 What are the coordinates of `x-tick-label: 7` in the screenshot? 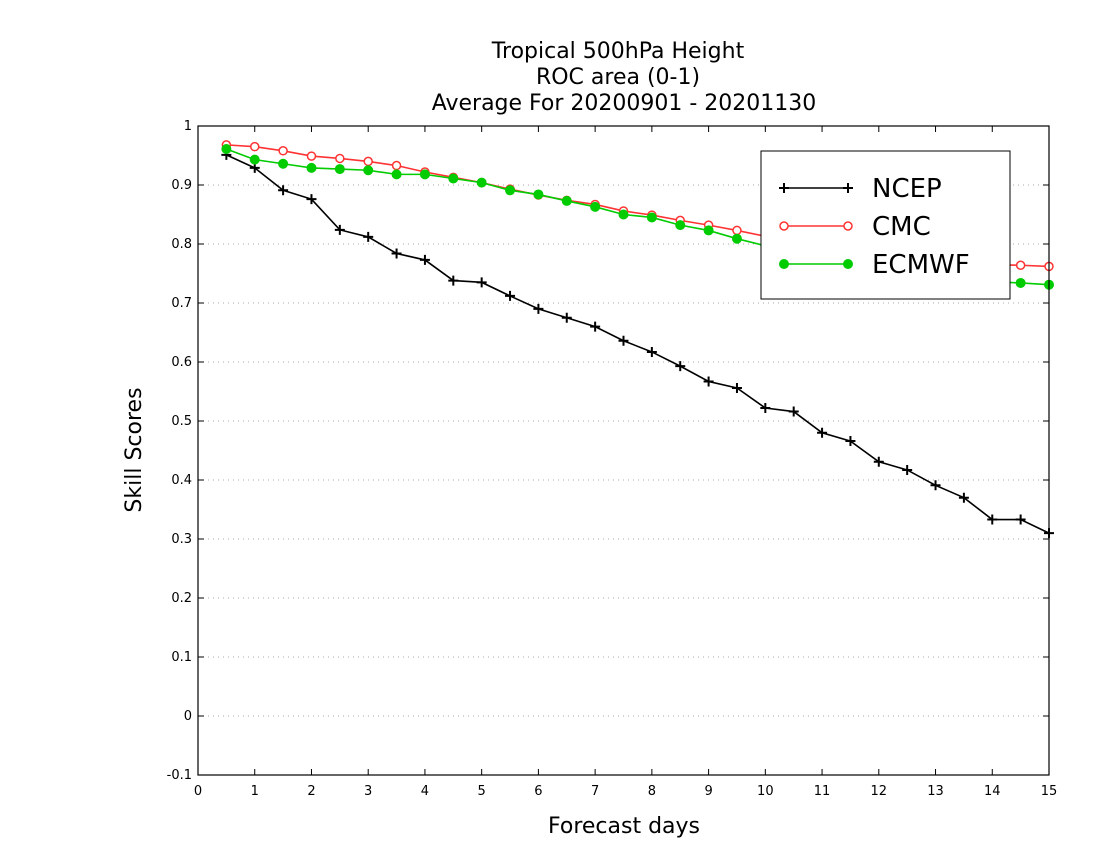 It's located at (595, 791).